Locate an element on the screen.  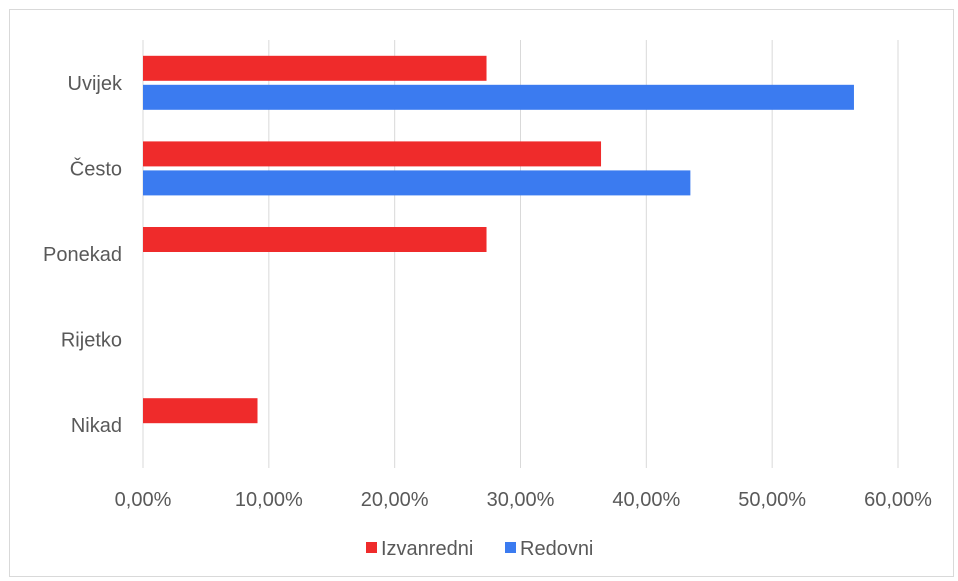
category-label: Uvijek is located at coordinates (95, 84).